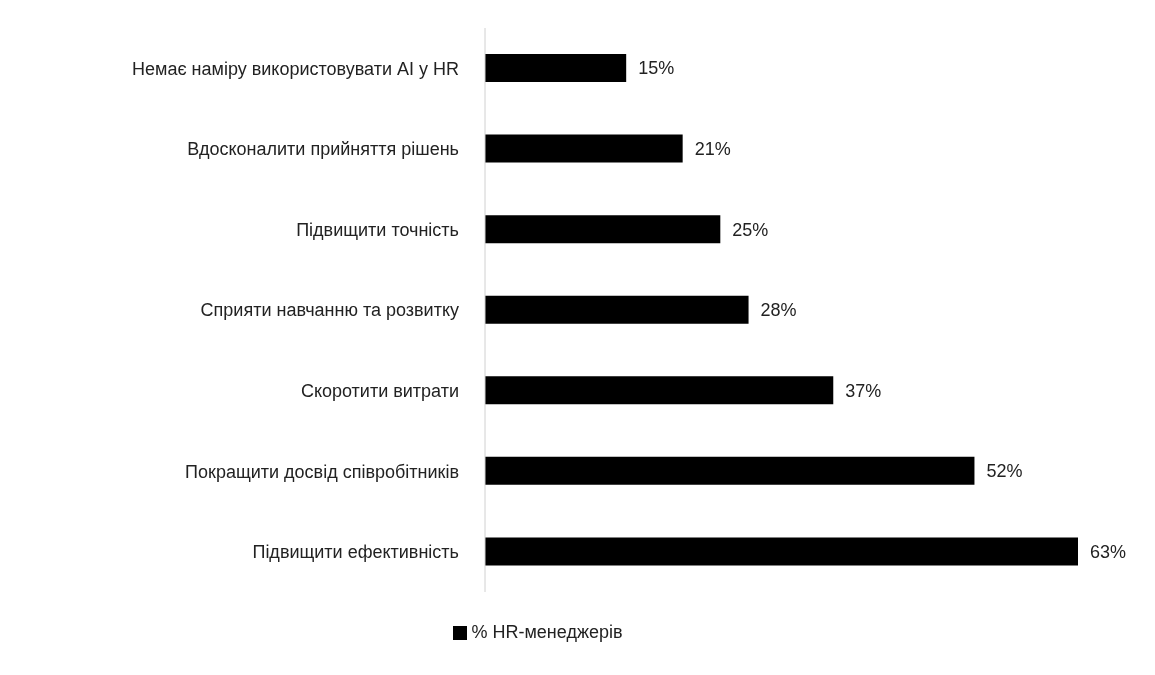 Image resolution: width=1155 pixels, height=675 pixels. Describe the element at coordinates (712, 148) in the screenshot. I see `data-label: 21%` at that location.